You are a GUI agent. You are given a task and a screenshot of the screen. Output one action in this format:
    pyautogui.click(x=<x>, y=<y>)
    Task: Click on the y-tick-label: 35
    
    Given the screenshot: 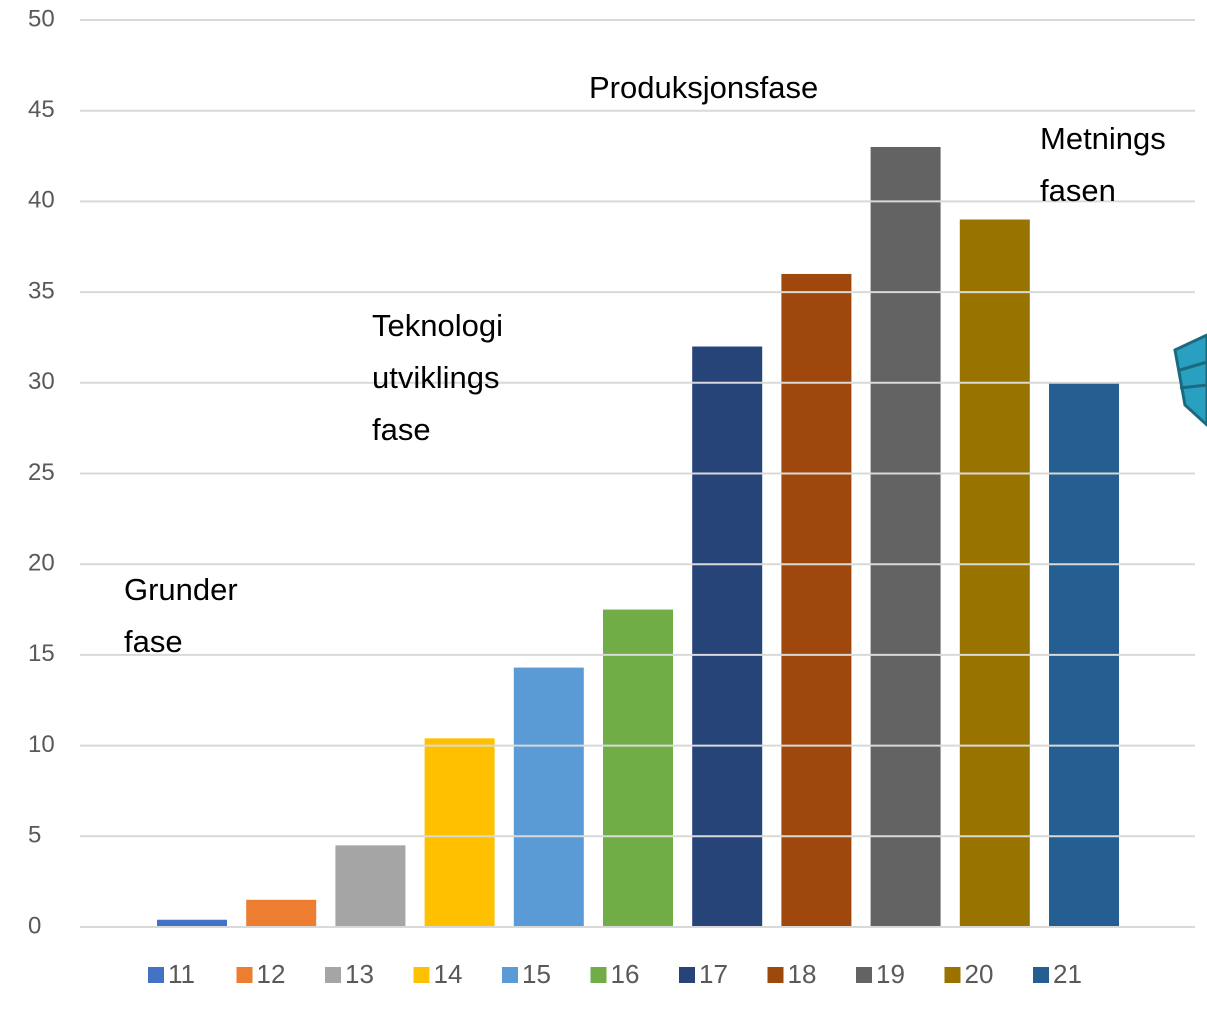 What is the action you would take?
    pyautogui.click(x=41, y=290)
    